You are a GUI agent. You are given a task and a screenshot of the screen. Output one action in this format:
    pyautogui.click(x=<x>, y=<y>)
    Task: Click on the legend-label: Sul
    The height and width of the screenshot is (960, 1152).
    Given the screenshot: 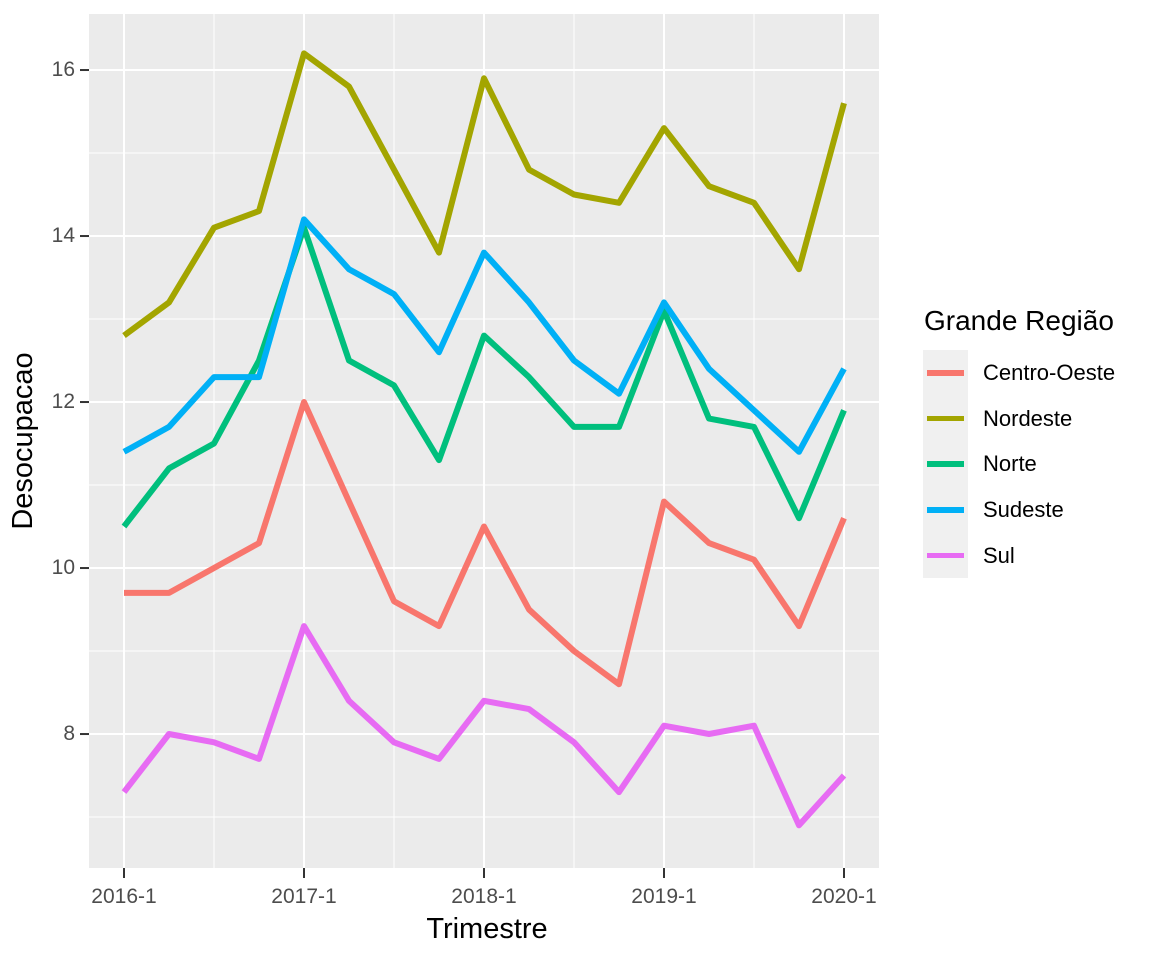 What is the action you would take?
    pyautogui.click(x=999, y=555)
    